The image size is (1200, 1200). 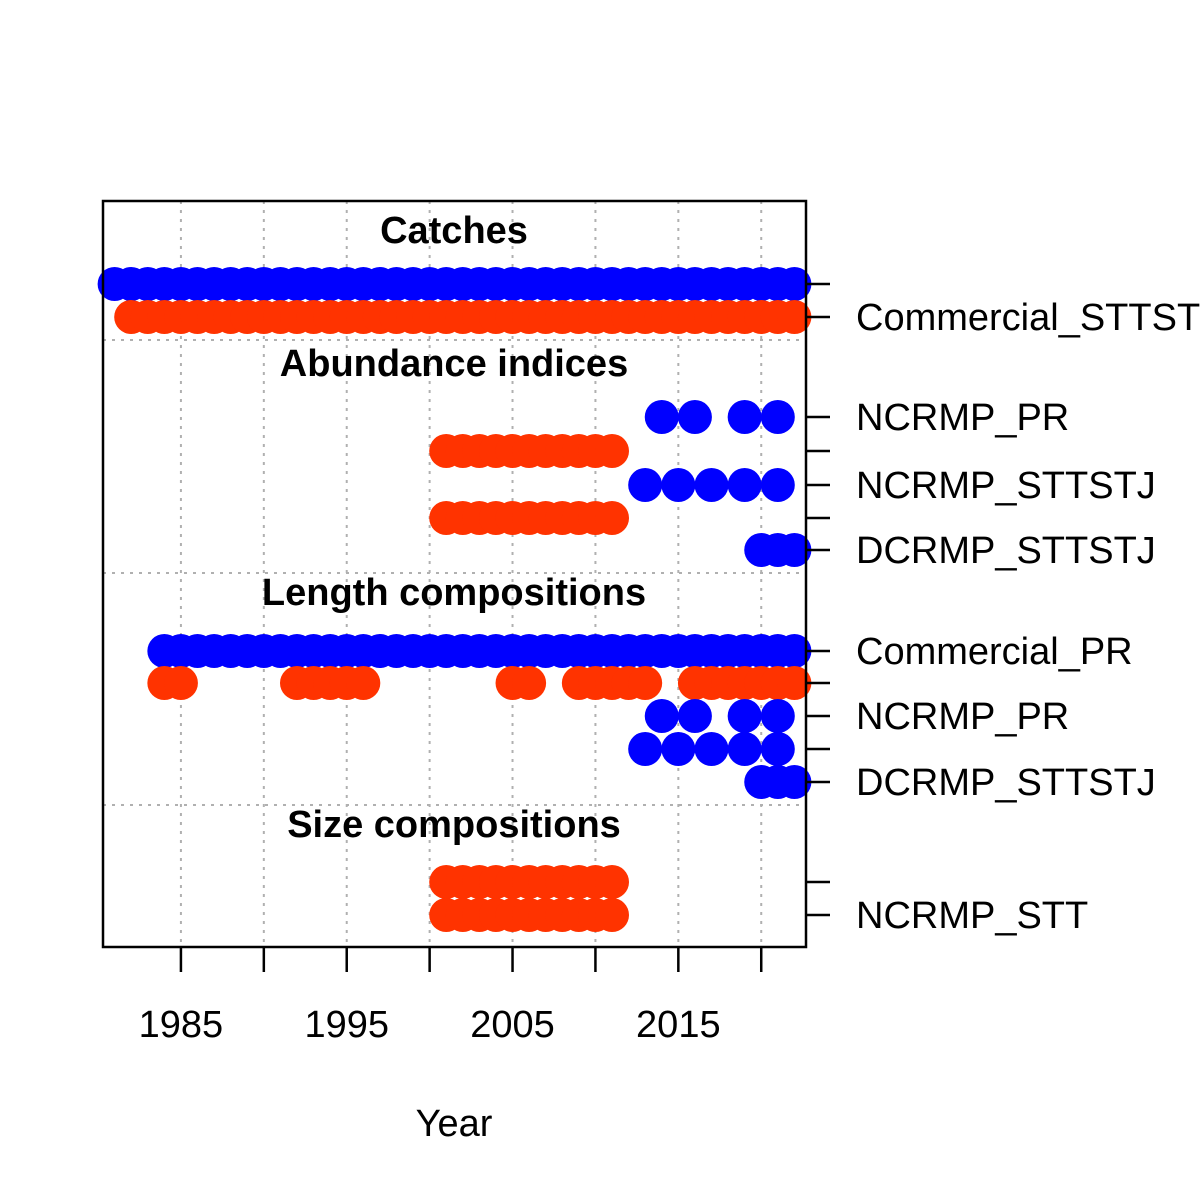 What do you see at coordinates (1028, 318) in the screenshot?
I see `row-label: Commercial_STTSTJ` at bounding box center [1028, 318].